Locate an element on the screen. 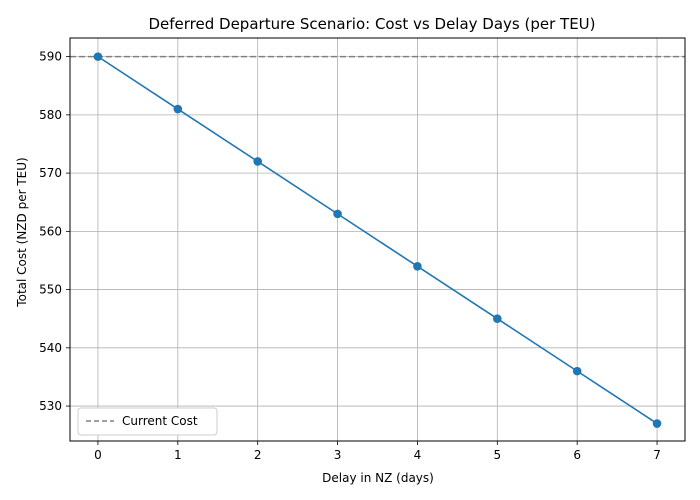  x-tick-label: 7 is located at coordinates (657, 455).